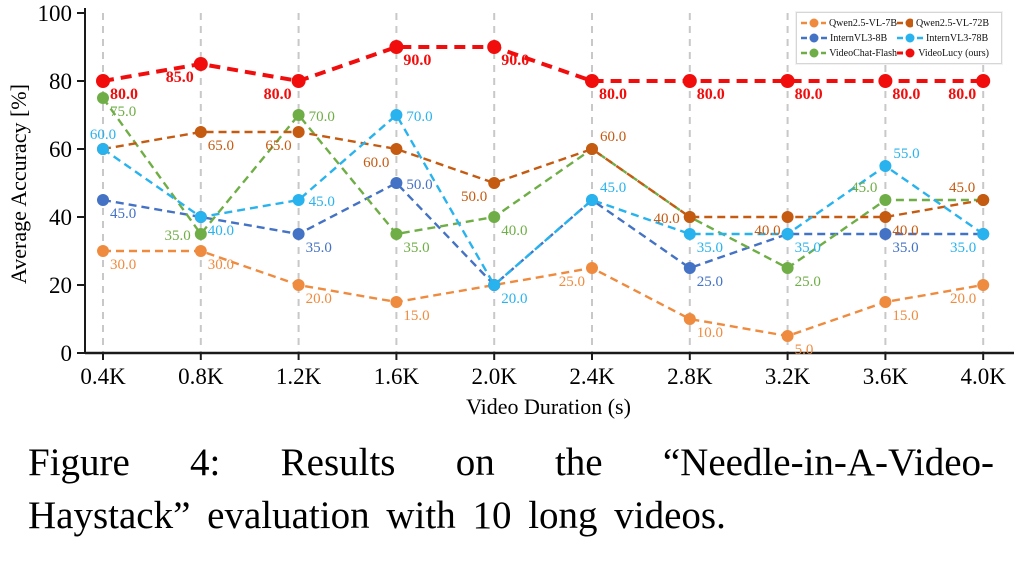 The image size is (1024, 564). I want to click on data-label: 70.0, so click(419, 117).